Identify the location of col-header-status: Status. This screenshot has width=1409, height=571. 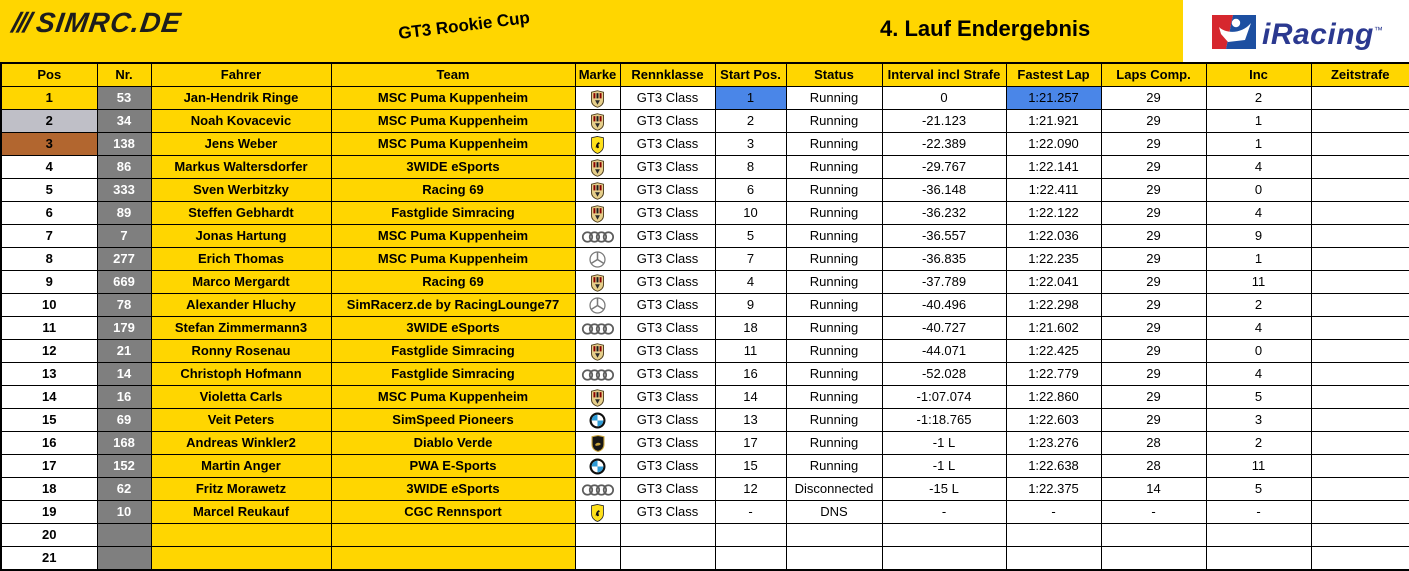
(834, 74).